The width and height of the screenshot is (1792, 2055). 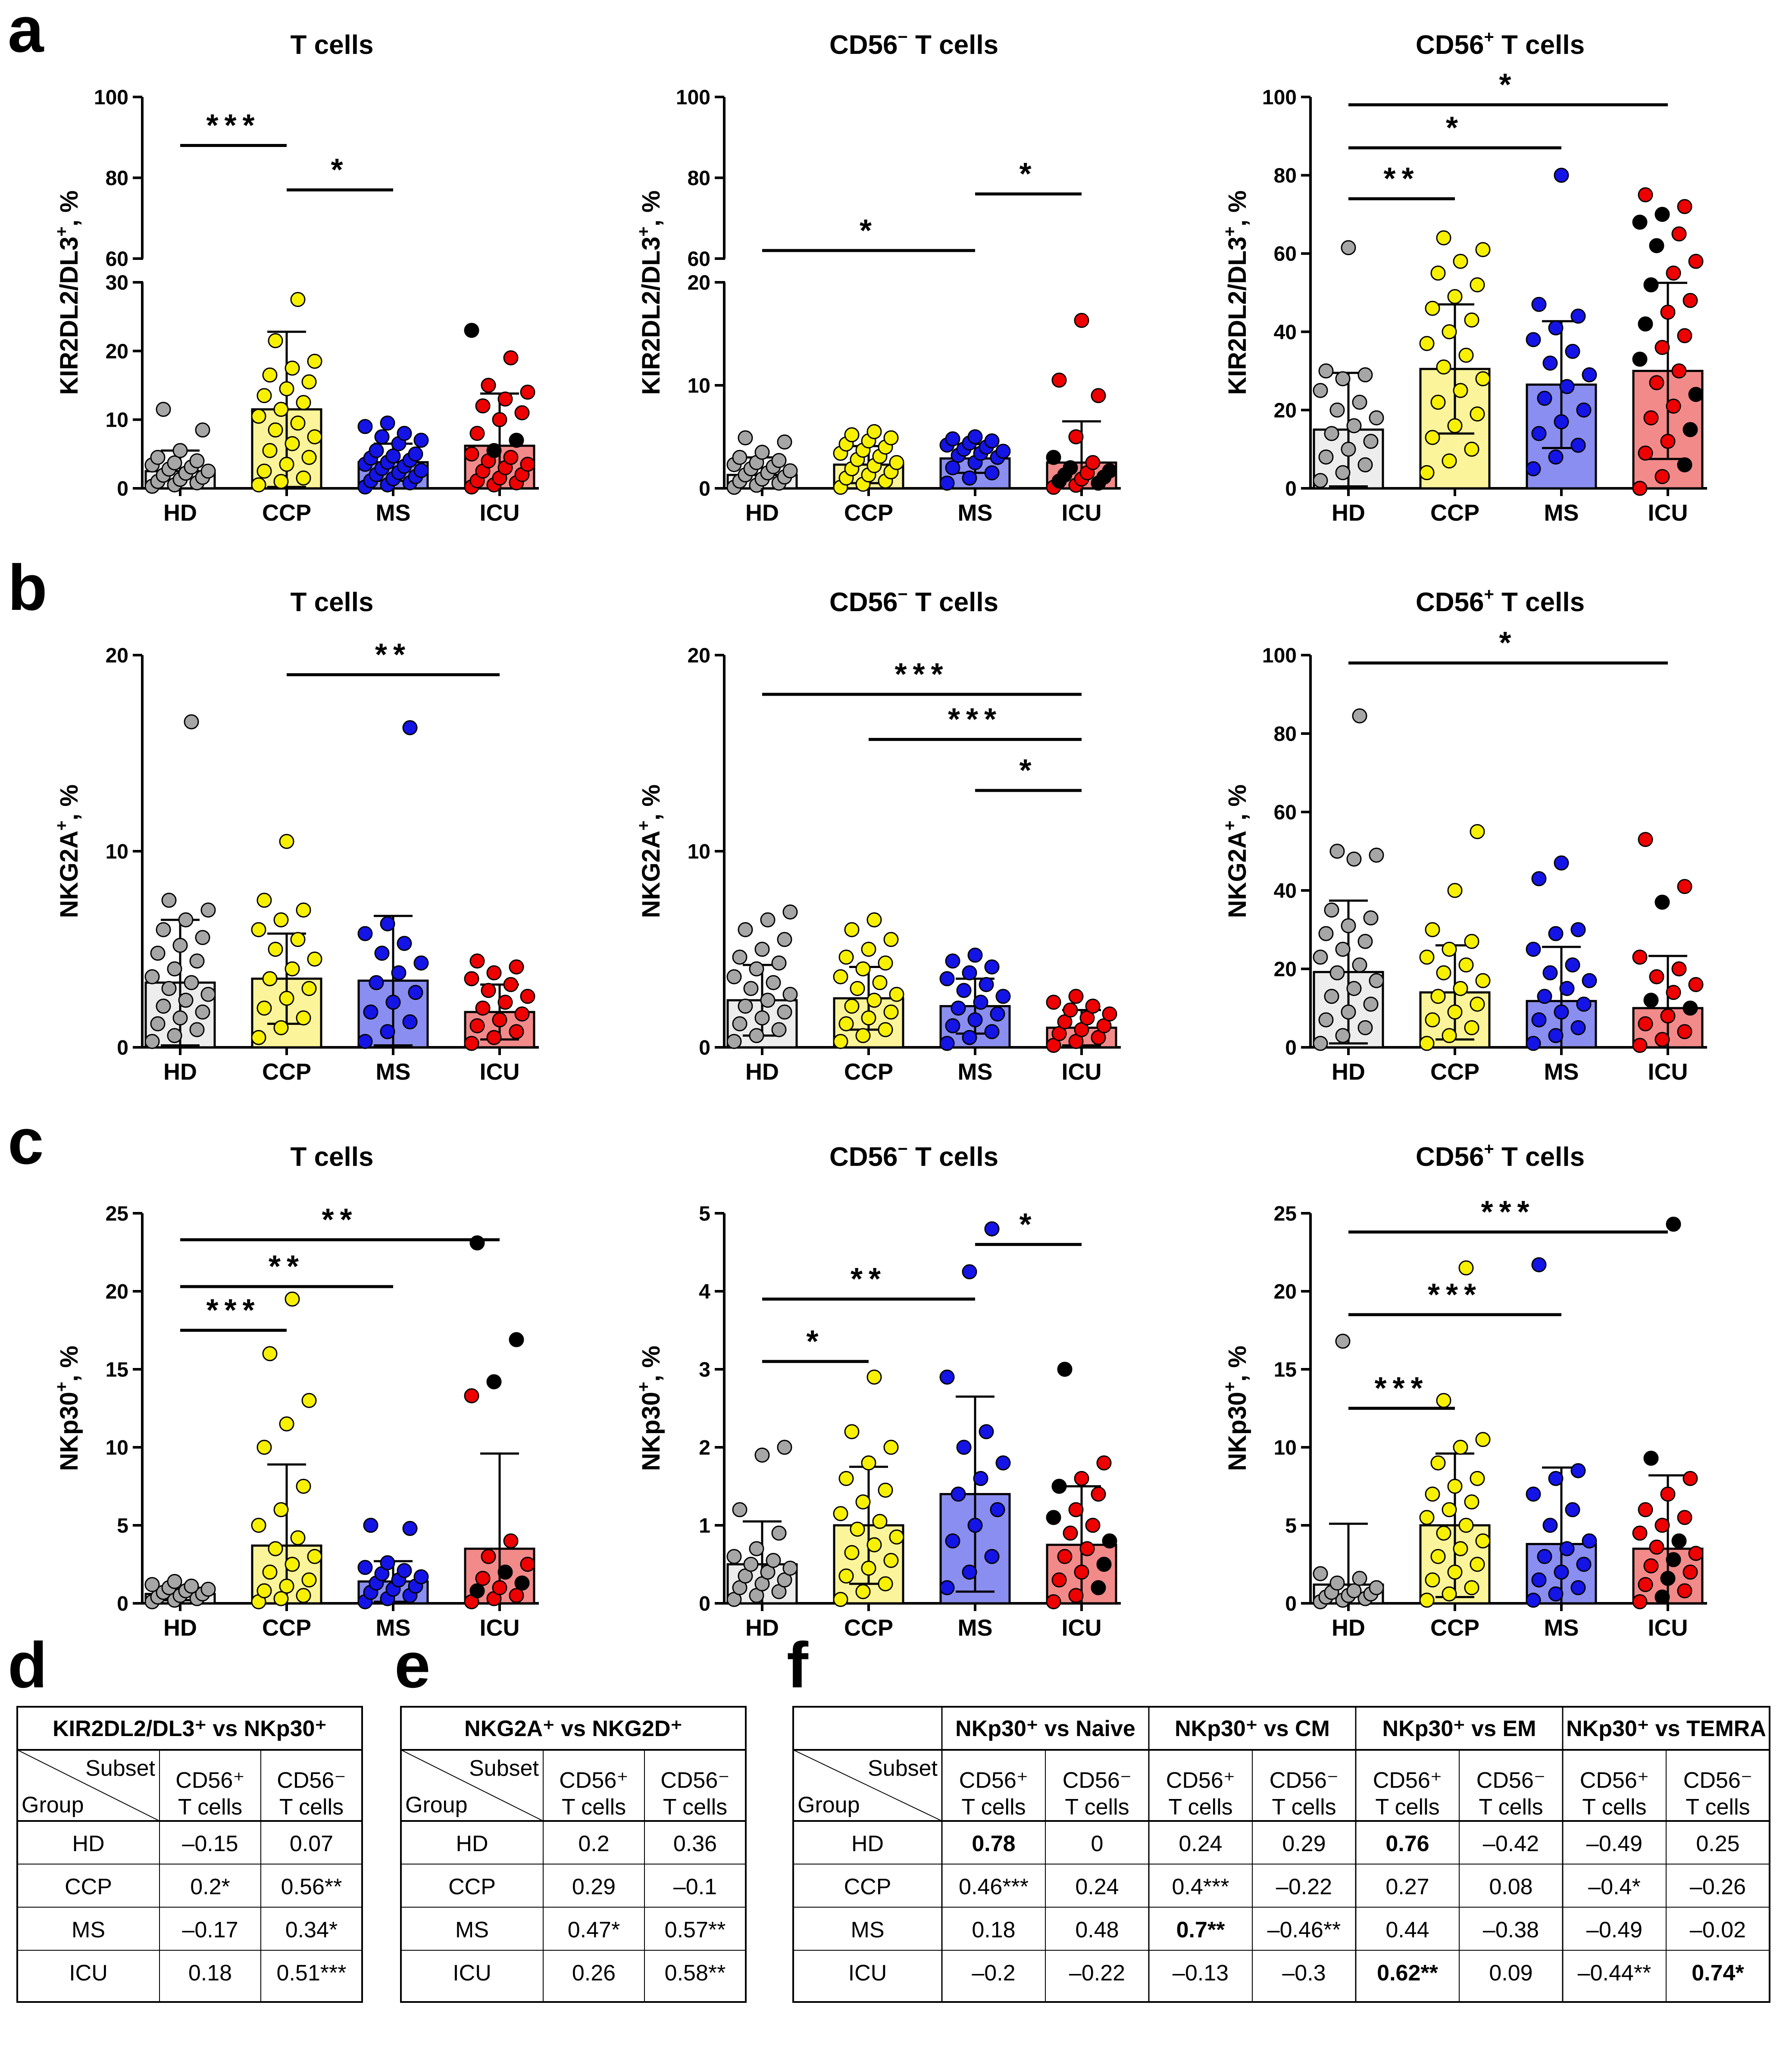 What do you see at coordinates (311, 1931) in the screenshot?
I see `table-cell-line: 0.34*` at bounding box center [311, 1931].